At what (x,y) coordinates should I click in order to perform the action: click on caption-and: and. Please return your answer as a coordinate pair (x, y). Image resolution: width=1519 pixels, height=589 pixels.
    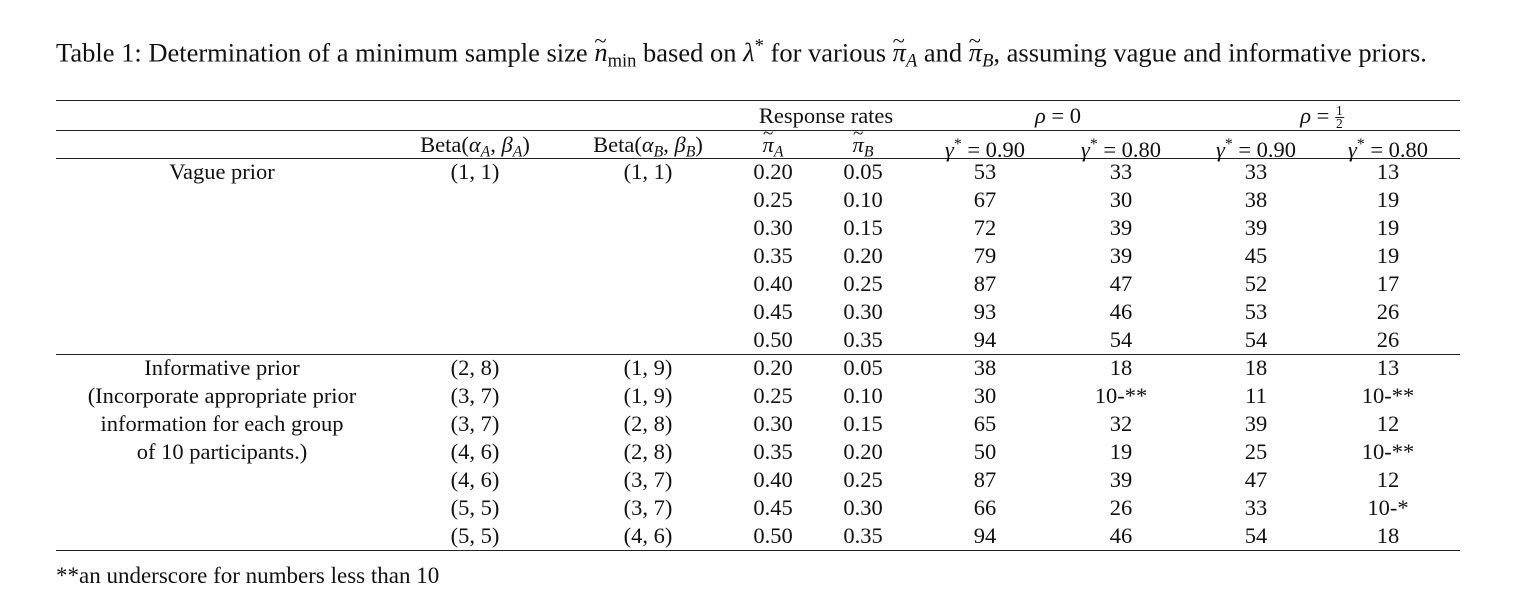
    Looking at the image, I should click on (943, 52).